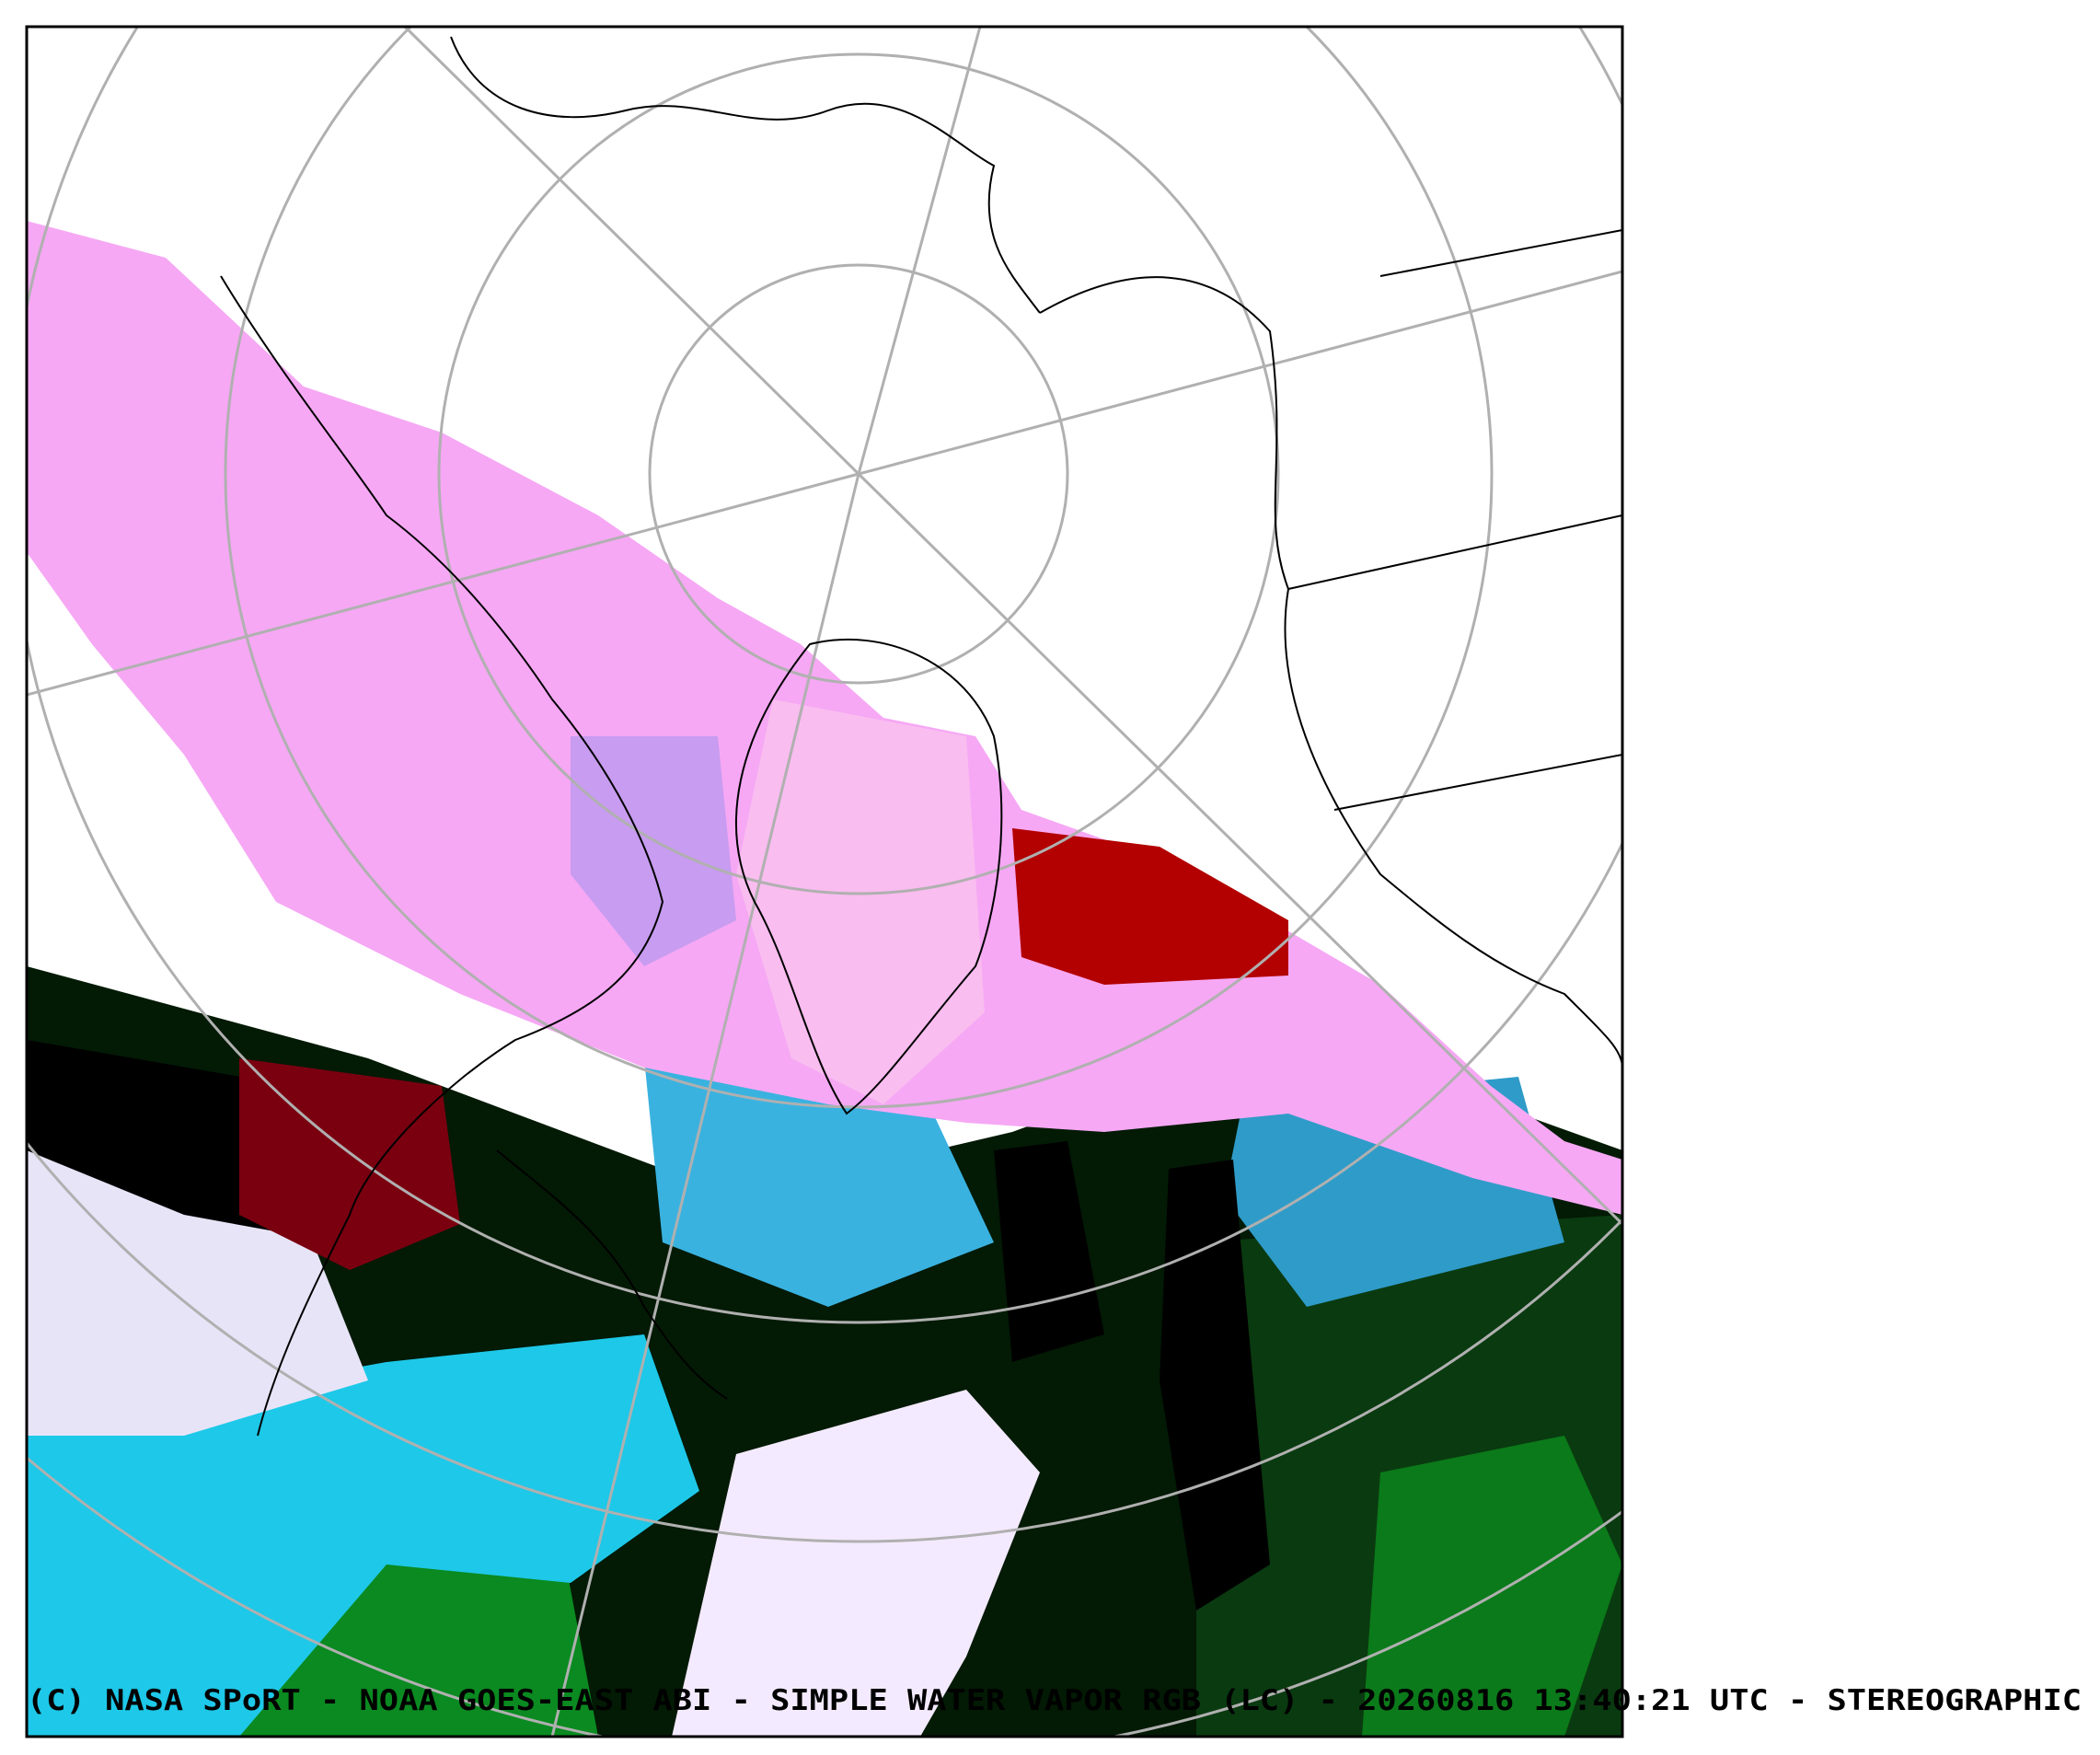 Image resolution: width=2100 pixels, height=1755 pixels. What do you see at coordinates (1215, 1385) in the screenshot?
I see `dark-streak` at bounding box center [1215, 1385].